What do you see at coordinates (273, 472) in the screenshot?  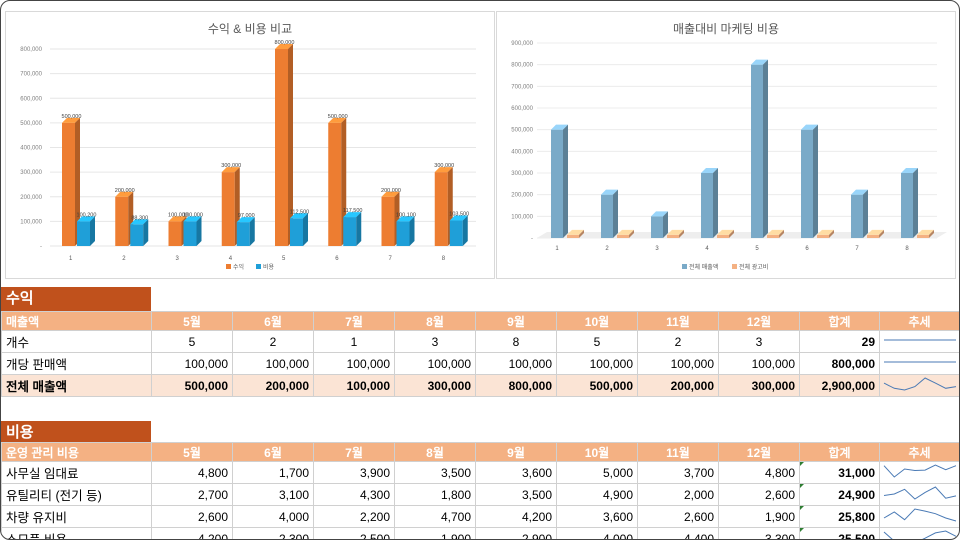 I see `cell-value: 1,700` at bounding box center [273, 472].